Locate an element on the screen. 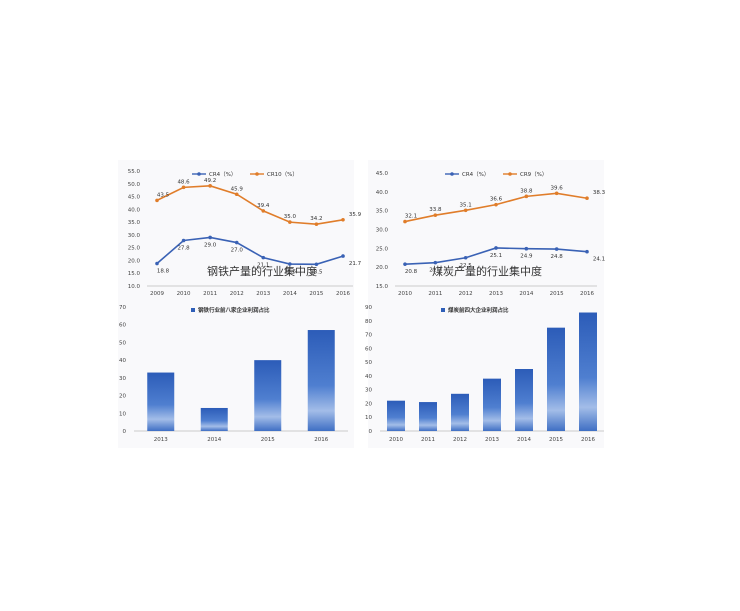  chart3-legend-swatch is located at coordinates (193, 310).